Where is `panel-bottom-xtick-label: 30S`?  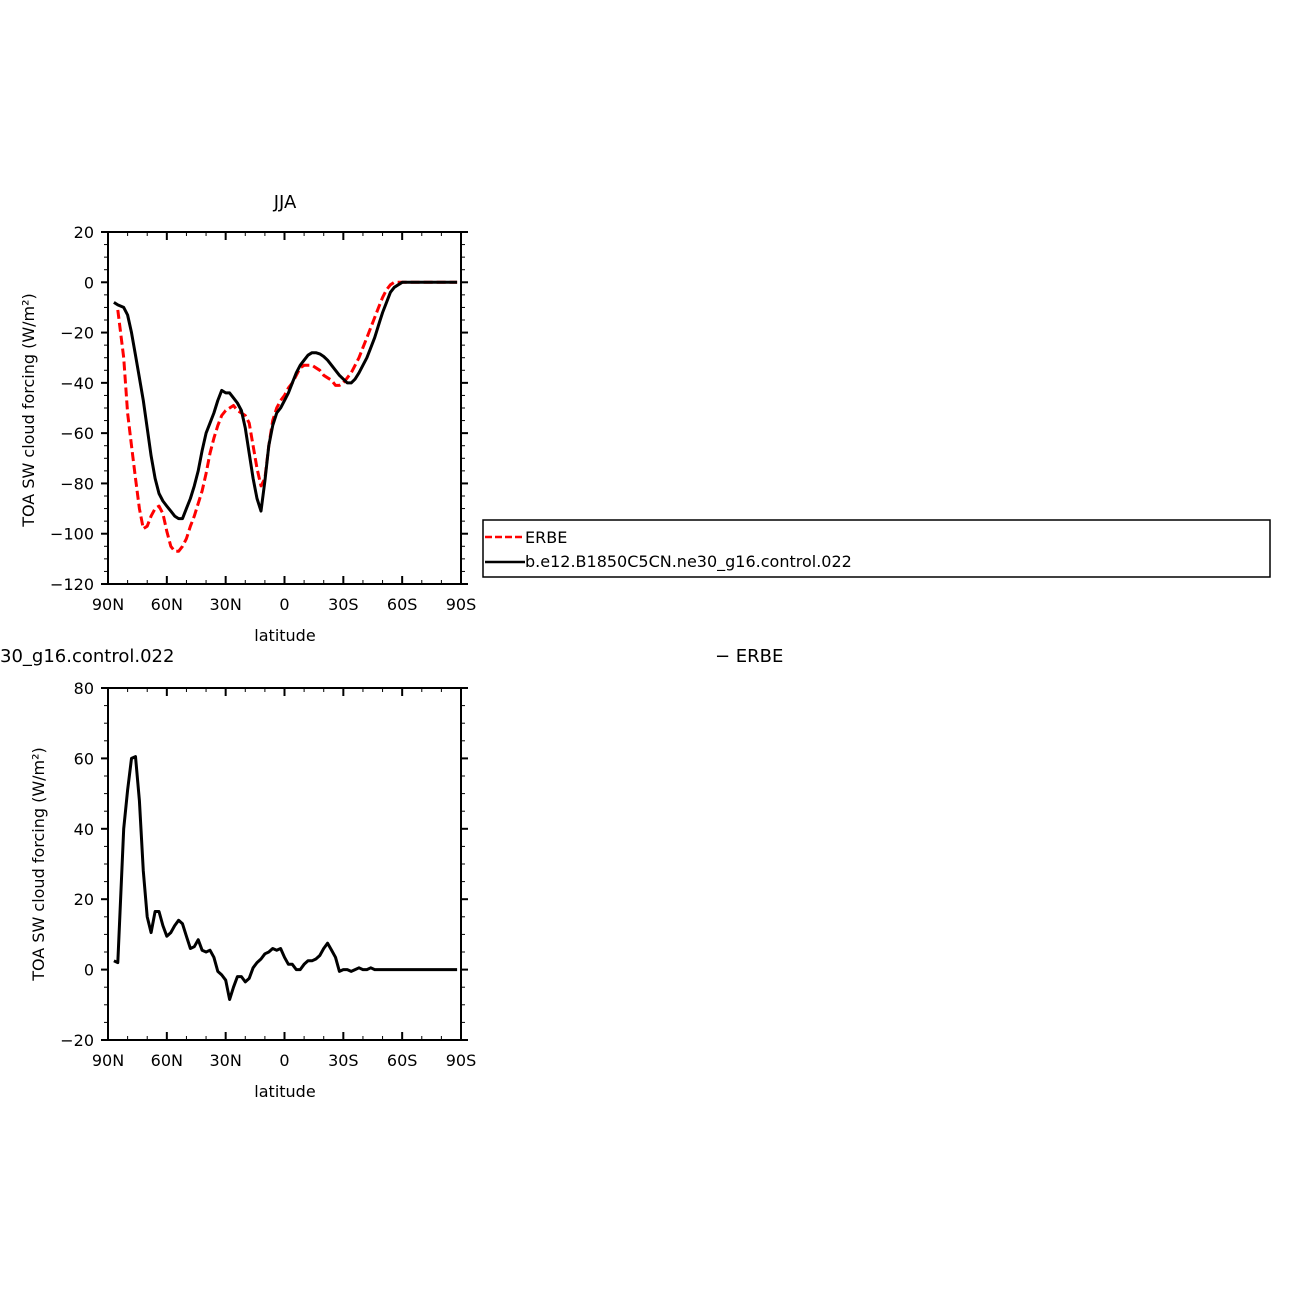 panel-bottom-xtick-label: 30S is located at coordinates (343, 1060).